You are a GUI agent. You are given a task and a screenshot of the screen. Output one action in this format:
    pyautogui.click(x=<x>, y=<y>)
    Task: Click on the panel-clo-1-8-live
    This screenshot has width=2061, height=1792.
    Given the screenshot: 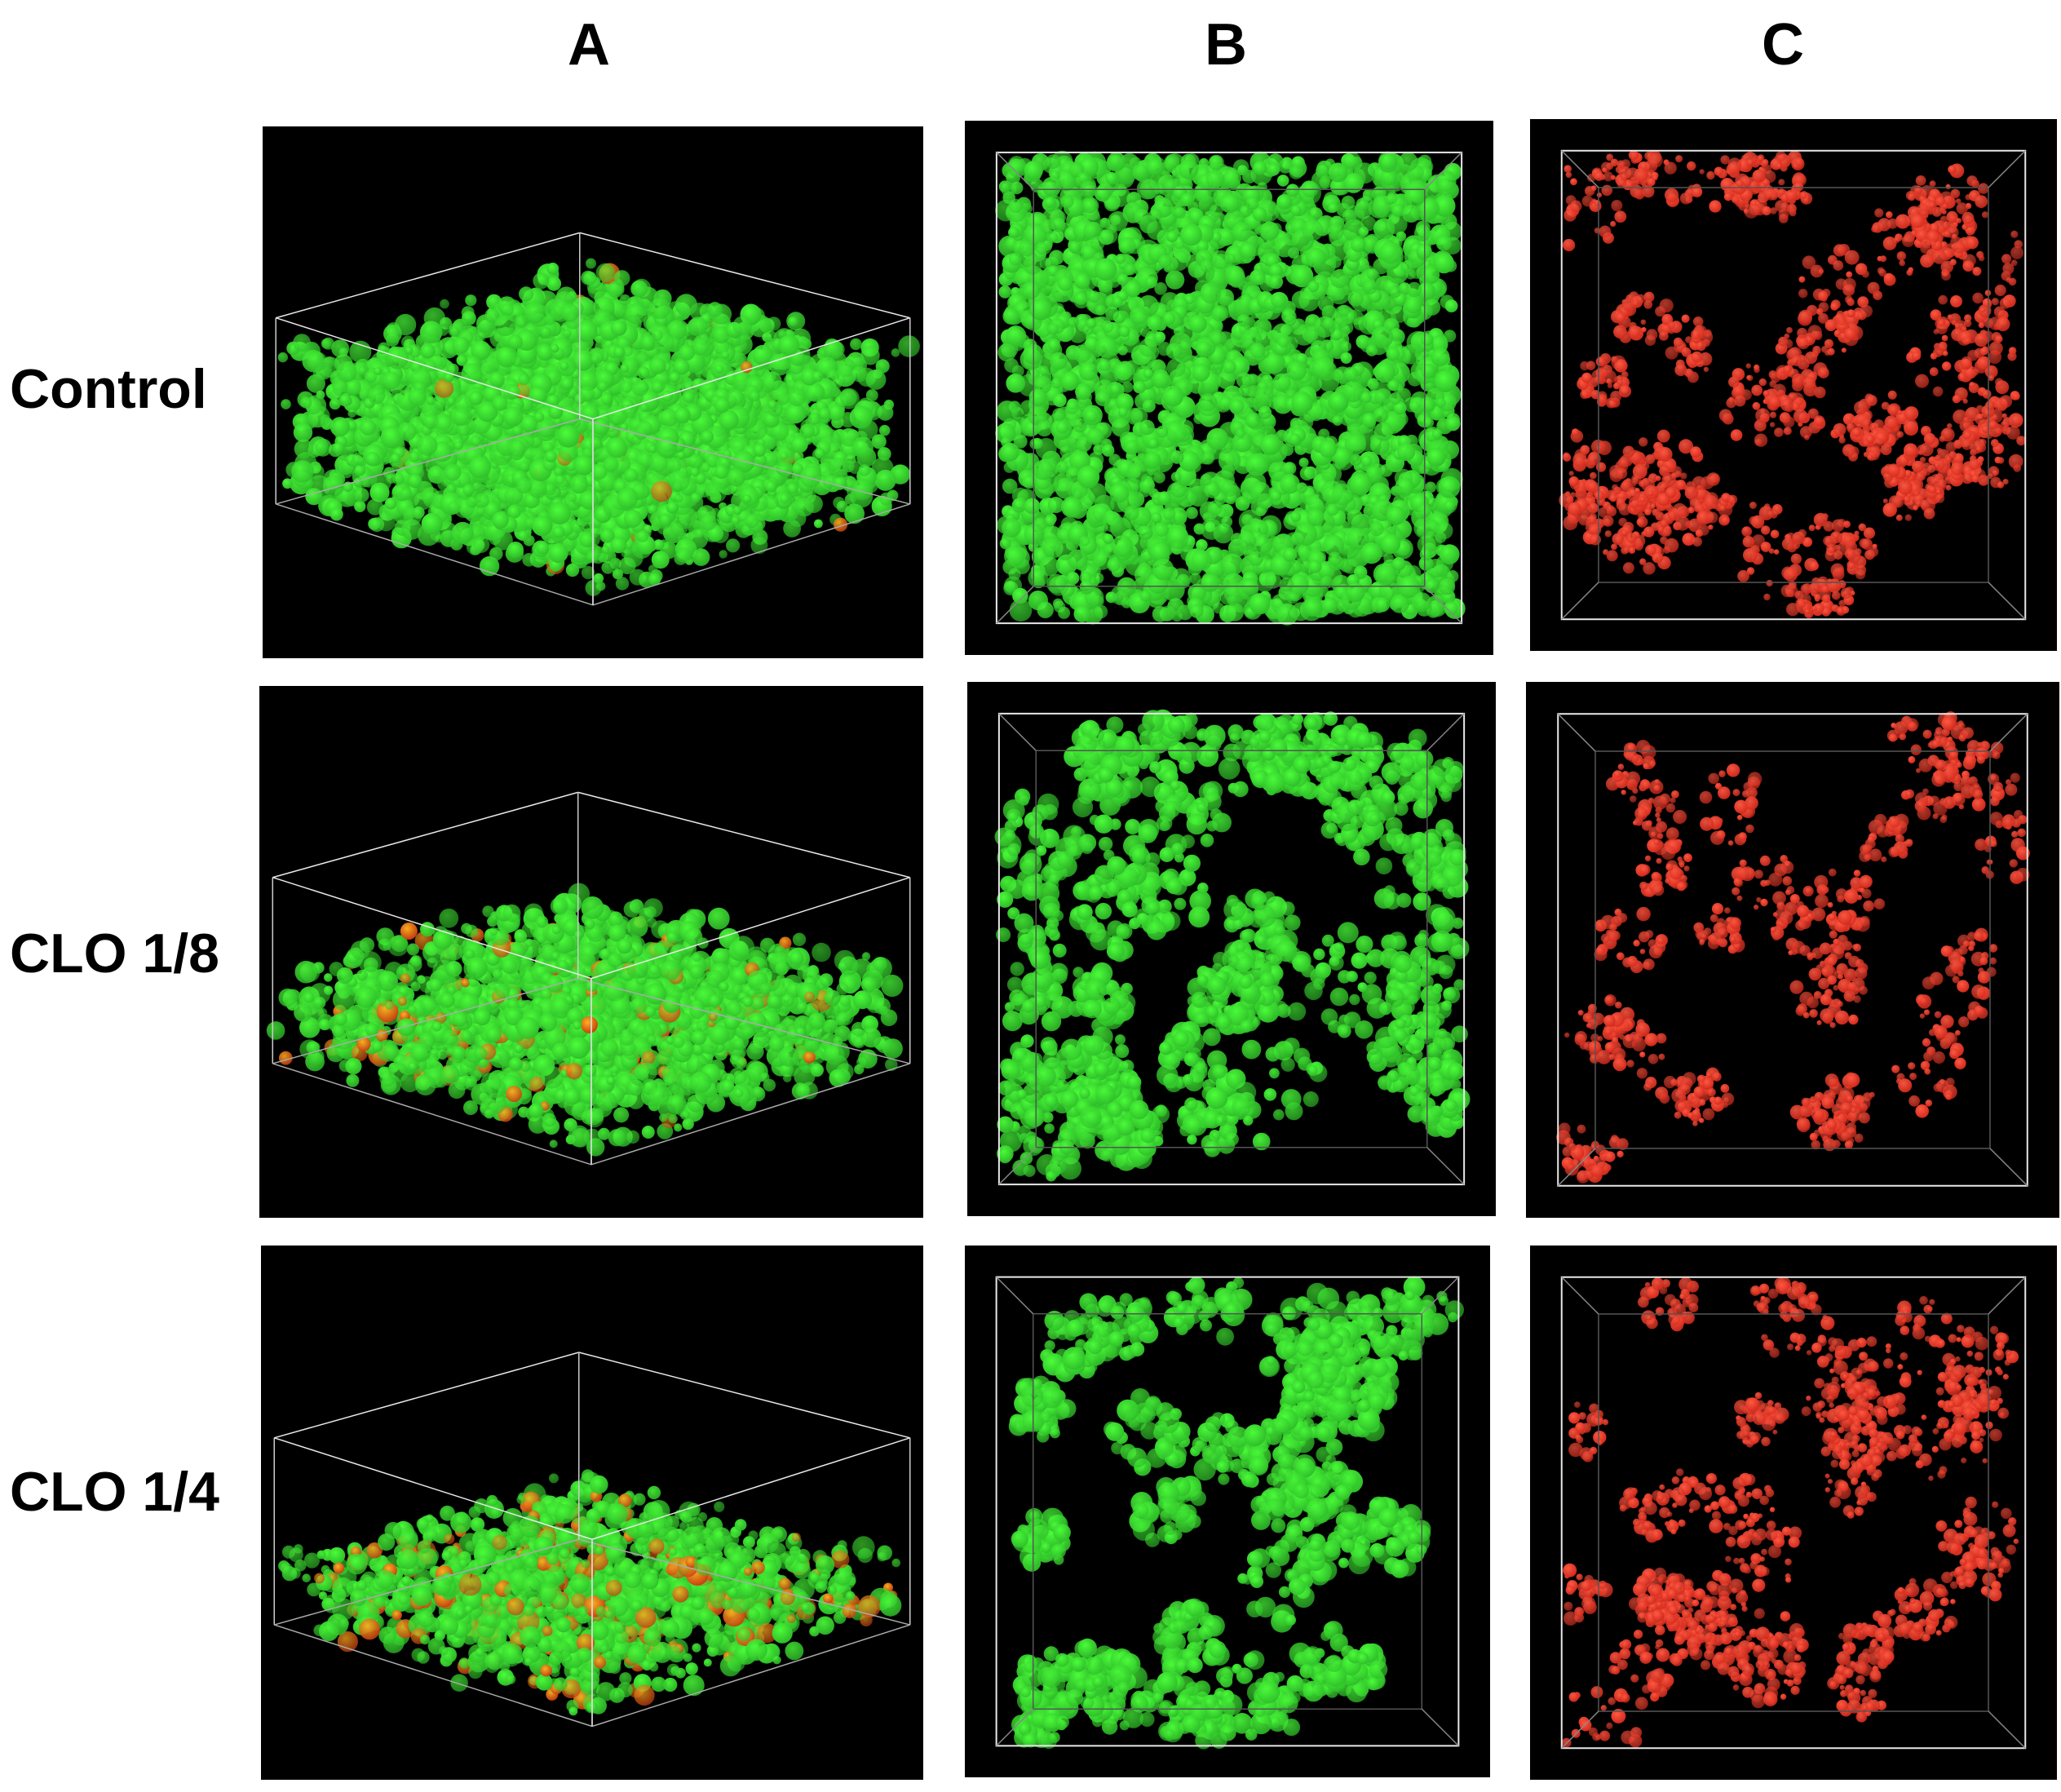 What is the action you would take?
    pyautogui.click(x=1231, y=949)
    